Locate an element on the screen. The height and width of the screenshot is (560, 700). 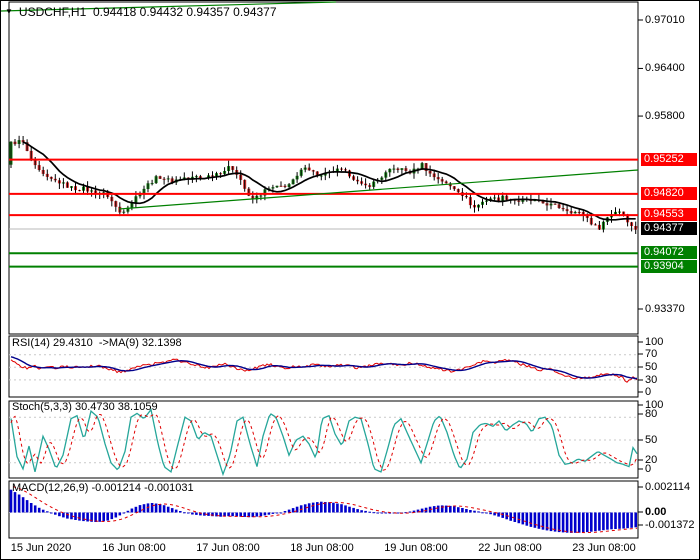
rsi-scale-label: 0 is located at coordinates (648, 392).